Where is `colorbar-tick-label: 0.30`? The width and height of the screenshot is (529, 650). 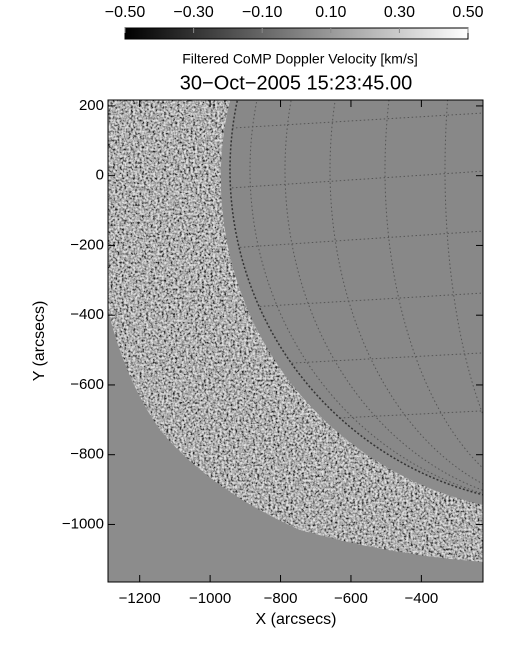
colorbar-tick-label: 0.30 is located at coordinates (399, 12).